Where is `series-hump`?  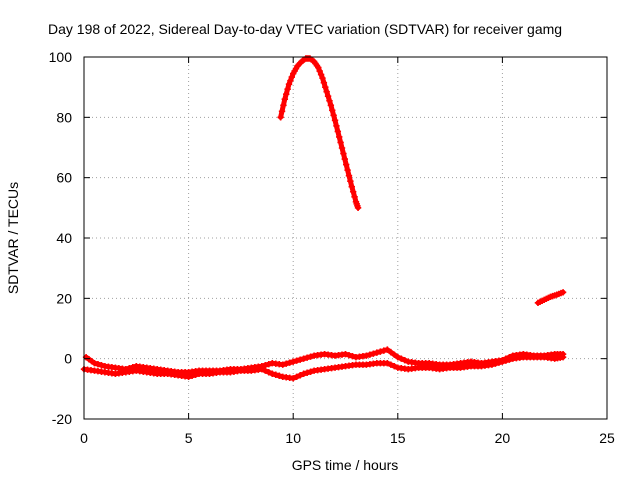
series-hump is located at coordinates (319, 133).